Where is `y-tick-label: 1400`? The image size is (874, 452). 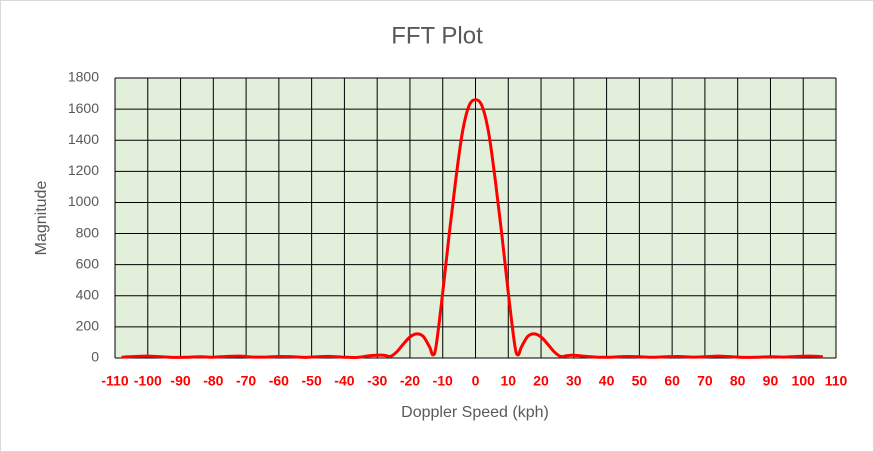
y-tick-label: 1400 is located at coordinates (83, 139).